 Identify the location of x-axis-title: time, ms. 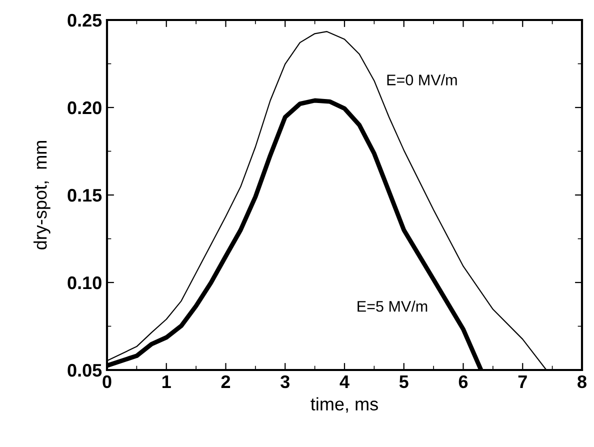
(344, 405).